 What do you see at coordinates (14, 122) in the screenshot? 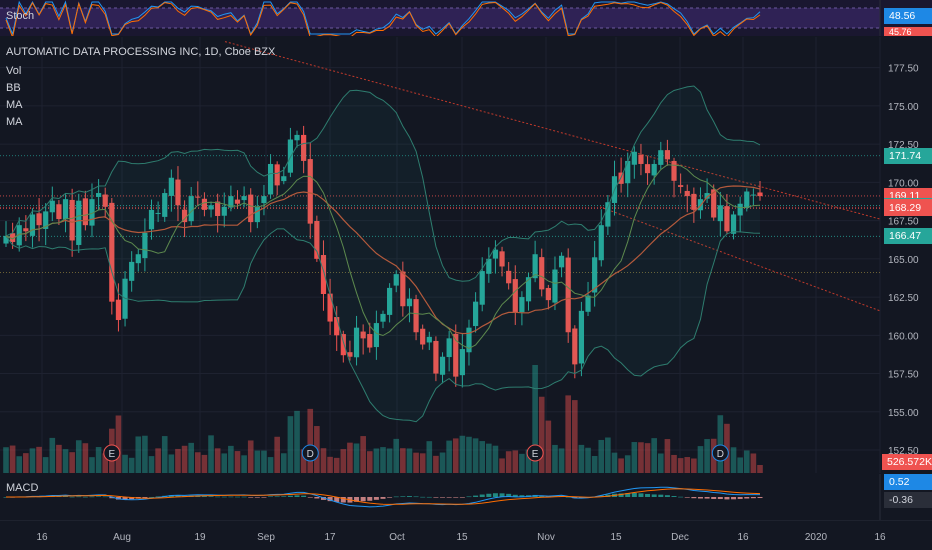
I see `indicator-ma-2: MA` at bounding box center [14, 122].